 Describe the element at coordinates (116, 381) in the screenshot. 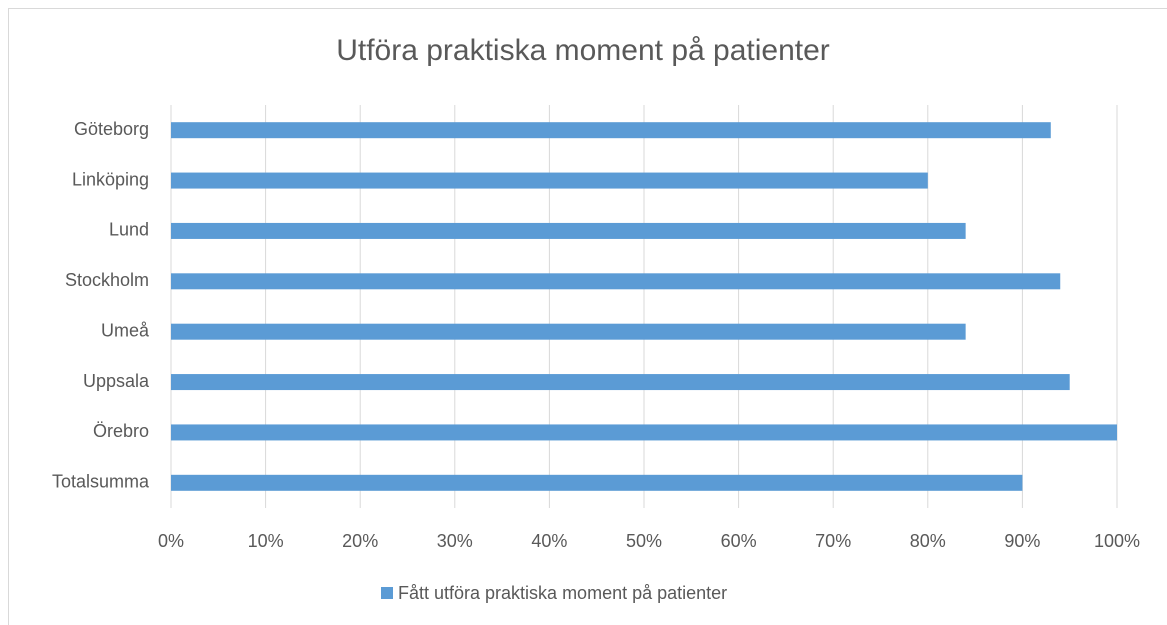

I see `y-tick-label: Uppsala` at that location.